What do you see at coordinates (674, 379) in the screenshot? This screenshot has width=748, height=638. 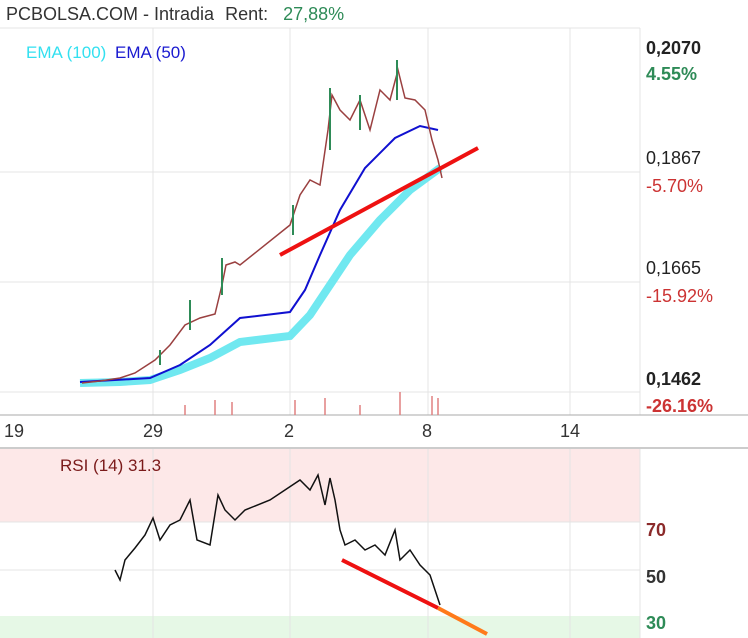 I see `price-label: 0,1462` at bounding box center [674, 379].